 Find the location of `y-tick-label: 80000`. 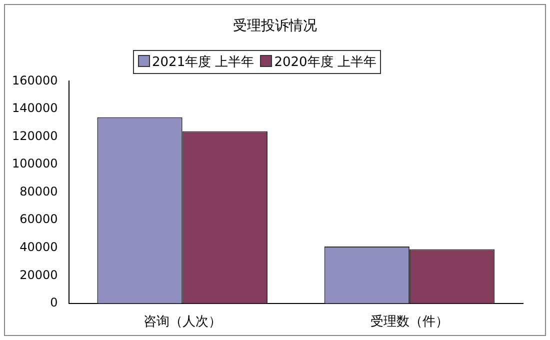

y-tick-label: 80000 is located at coordinates (39, 191).